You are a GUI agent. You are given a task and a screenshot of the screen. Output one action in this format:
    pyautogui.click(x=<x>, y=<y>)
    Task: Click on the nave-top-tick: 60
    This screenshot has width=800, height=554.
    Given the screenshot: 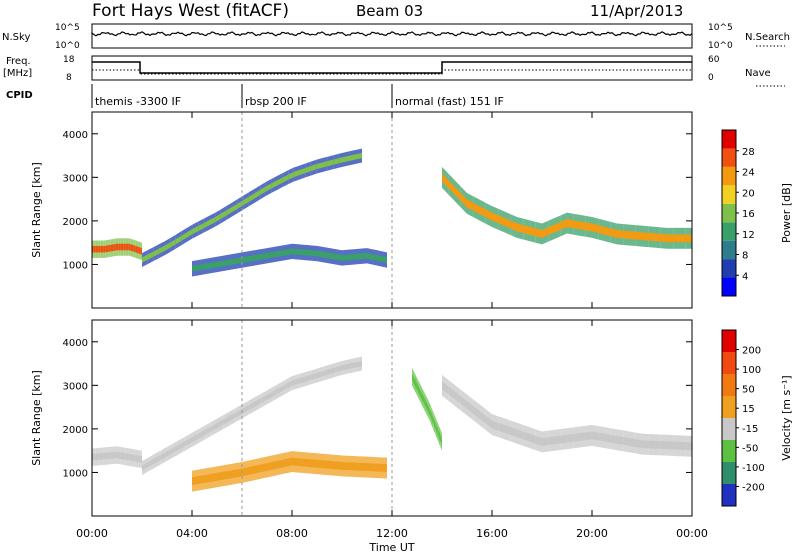 What is the action you would take?
    pyautogui.click(x=714, y=60)
    